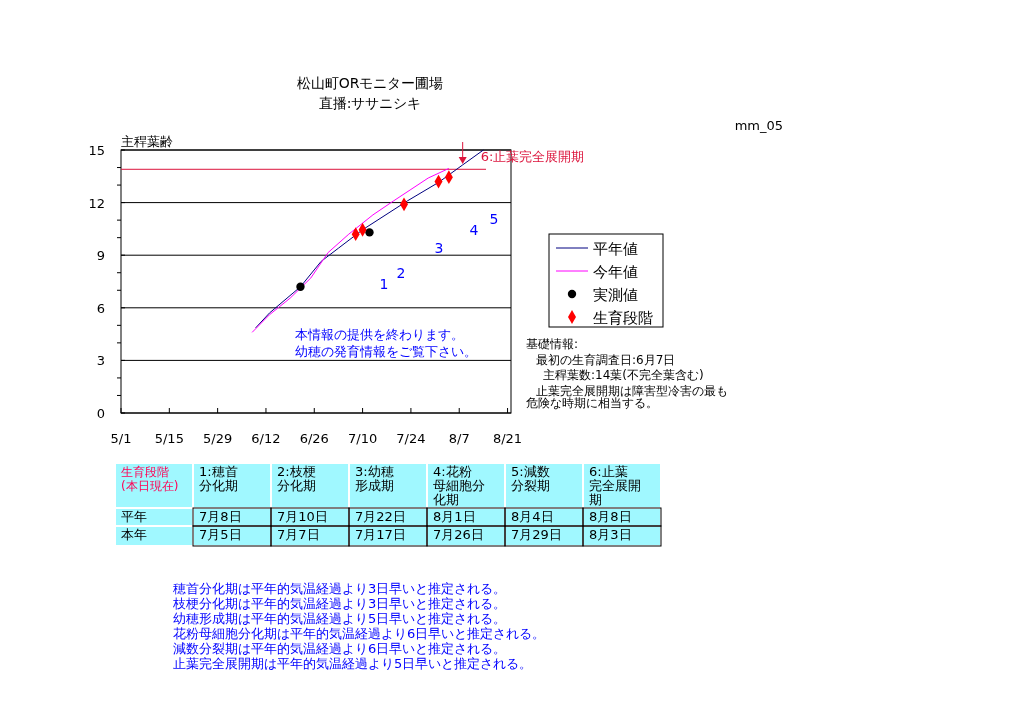 The width and height of the screenshot is (1024, 724). Describe the element at coordinates (134, 516) in the screenshot. I see `text: 平年` at that location.